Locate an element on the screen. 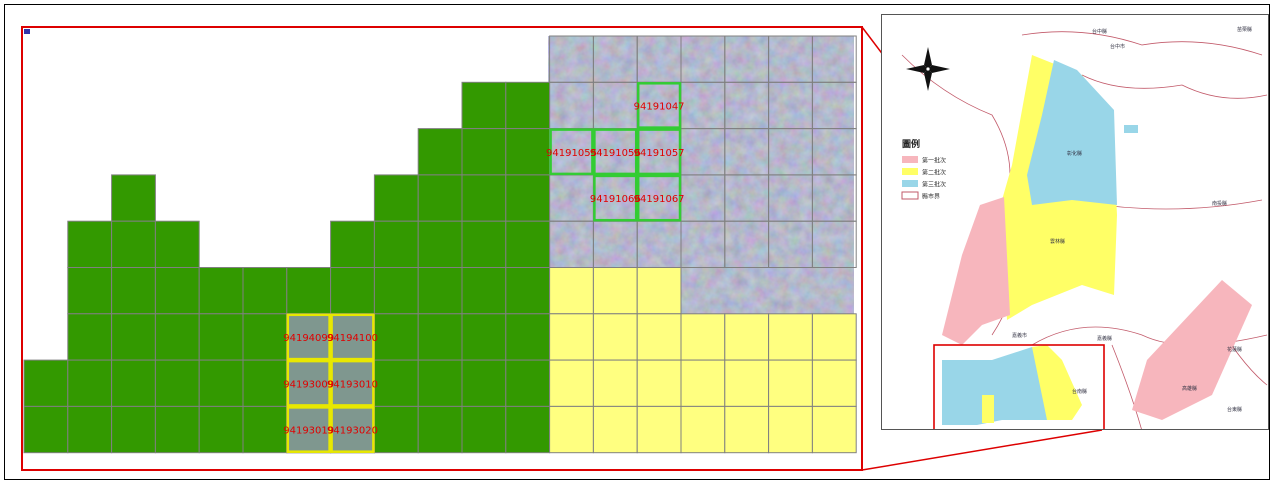 The width and height of the screenshot is (1276, 486). place-name: 花蓮縣 is located at coordinates (1234, 349).